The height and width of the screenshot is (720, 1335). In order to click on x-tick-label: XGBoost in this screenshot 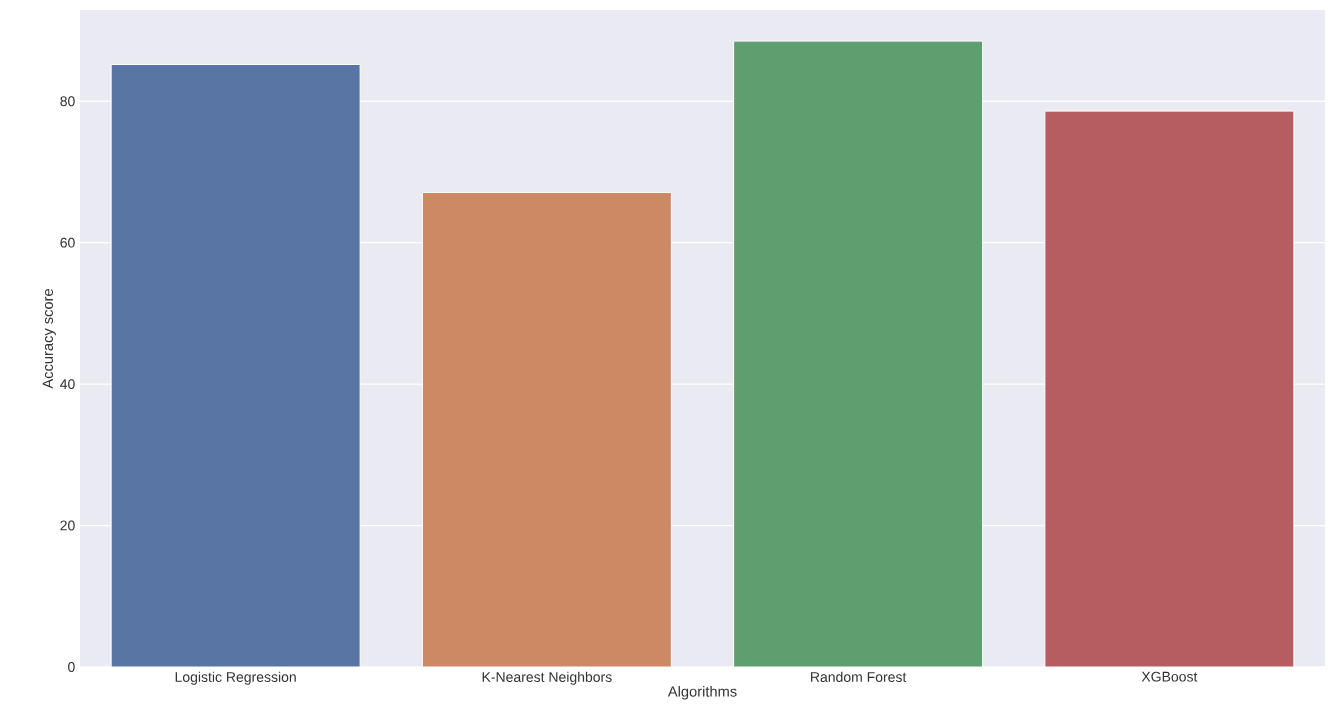, I will do `click(1169, 676)`.